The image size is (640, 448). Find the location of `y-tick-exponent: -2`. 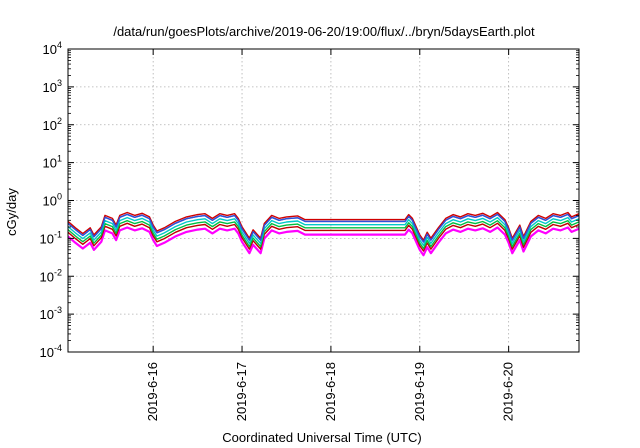

y-tick-exponent: -2 is located at coordinates (58, 272).